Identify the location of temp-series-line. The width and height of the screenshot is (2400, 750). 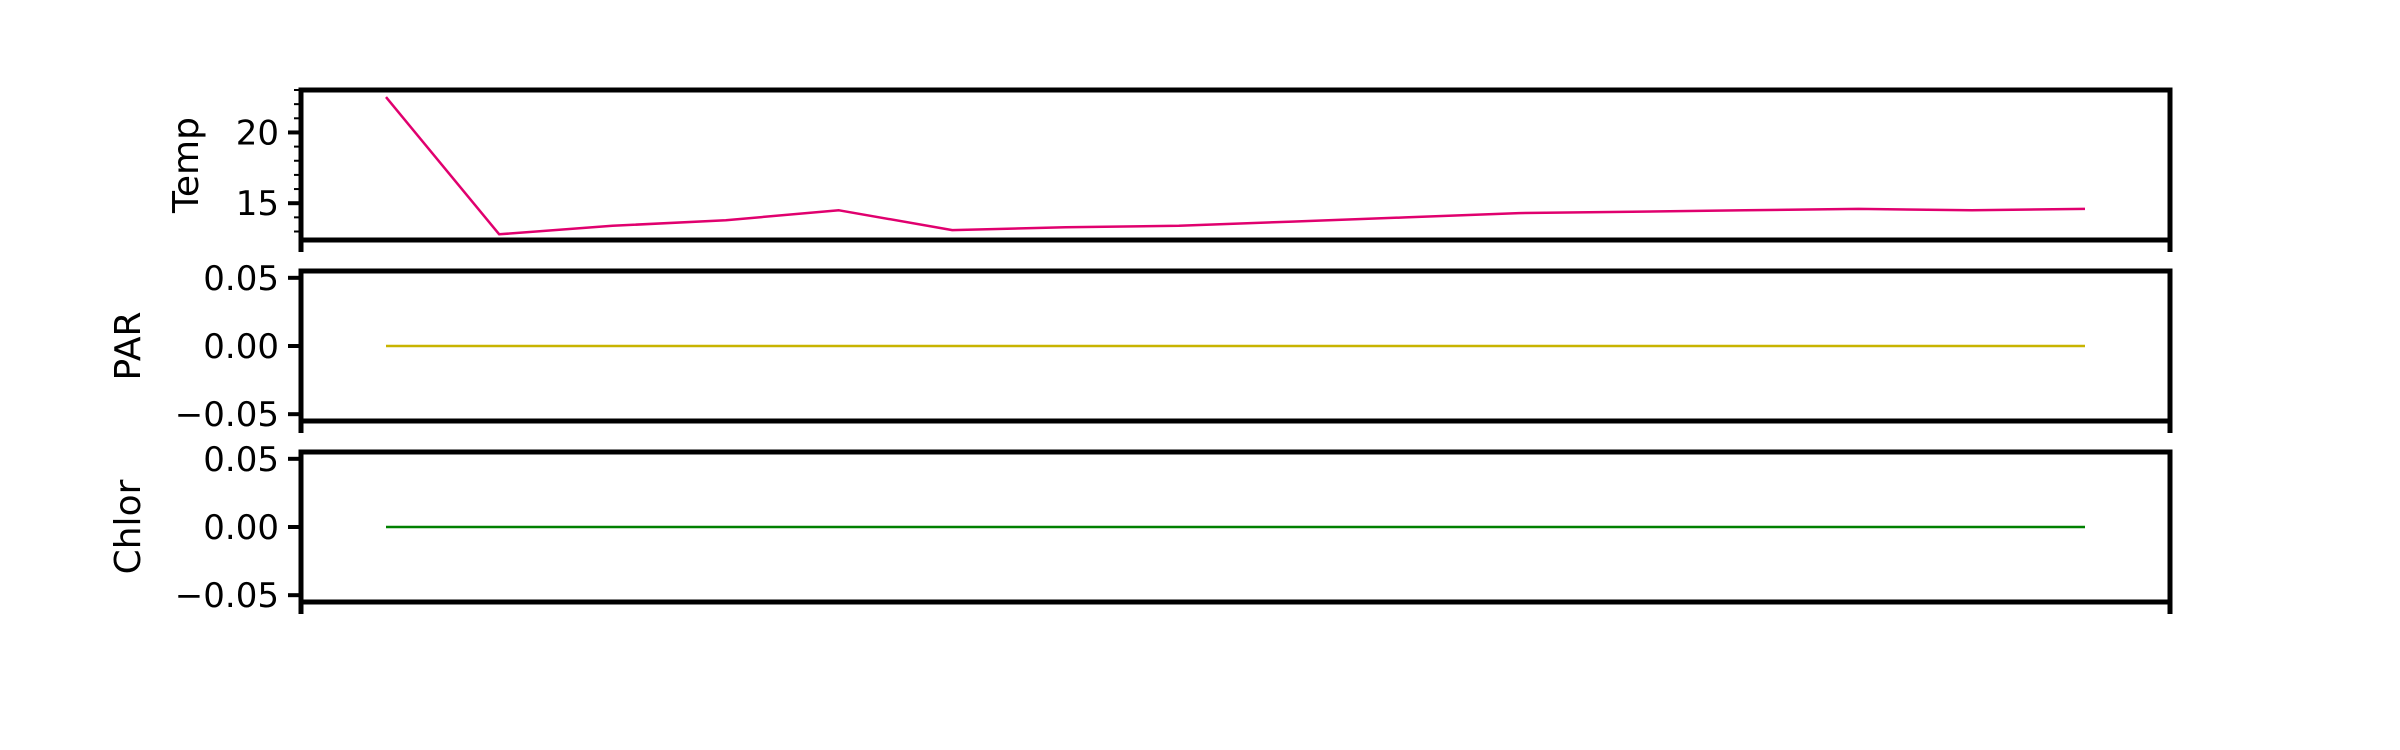
(1235, 166).